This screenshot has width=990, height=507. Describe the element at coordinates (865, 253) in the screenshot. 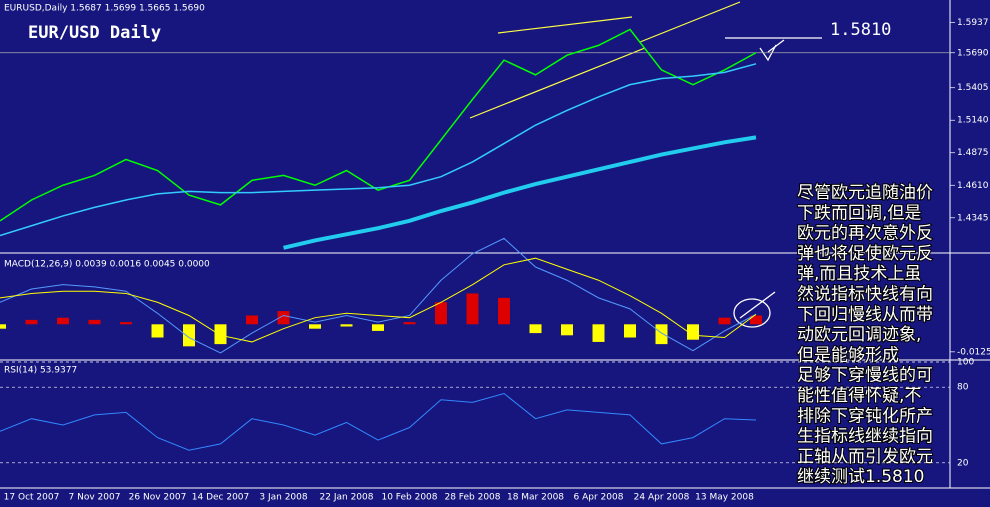

I see `note-line: 弹也将促使欧元反` at that location.